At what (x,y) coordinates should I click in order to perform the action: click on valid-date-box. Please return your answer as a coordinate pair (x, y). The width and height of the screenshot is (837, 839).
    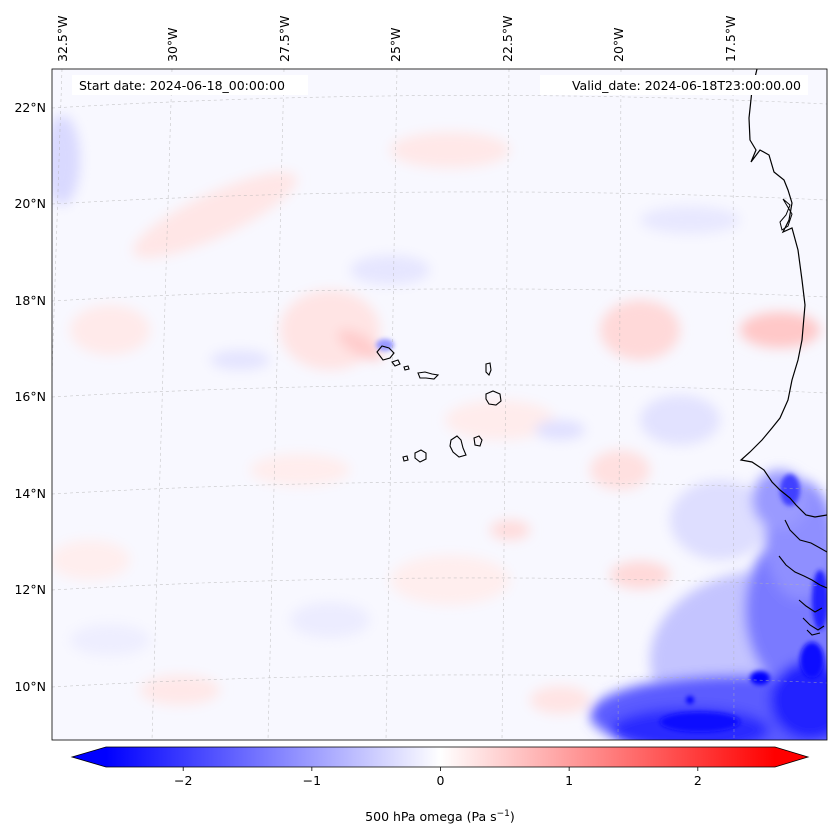
    Looking at the image, I should click on (674, 85).